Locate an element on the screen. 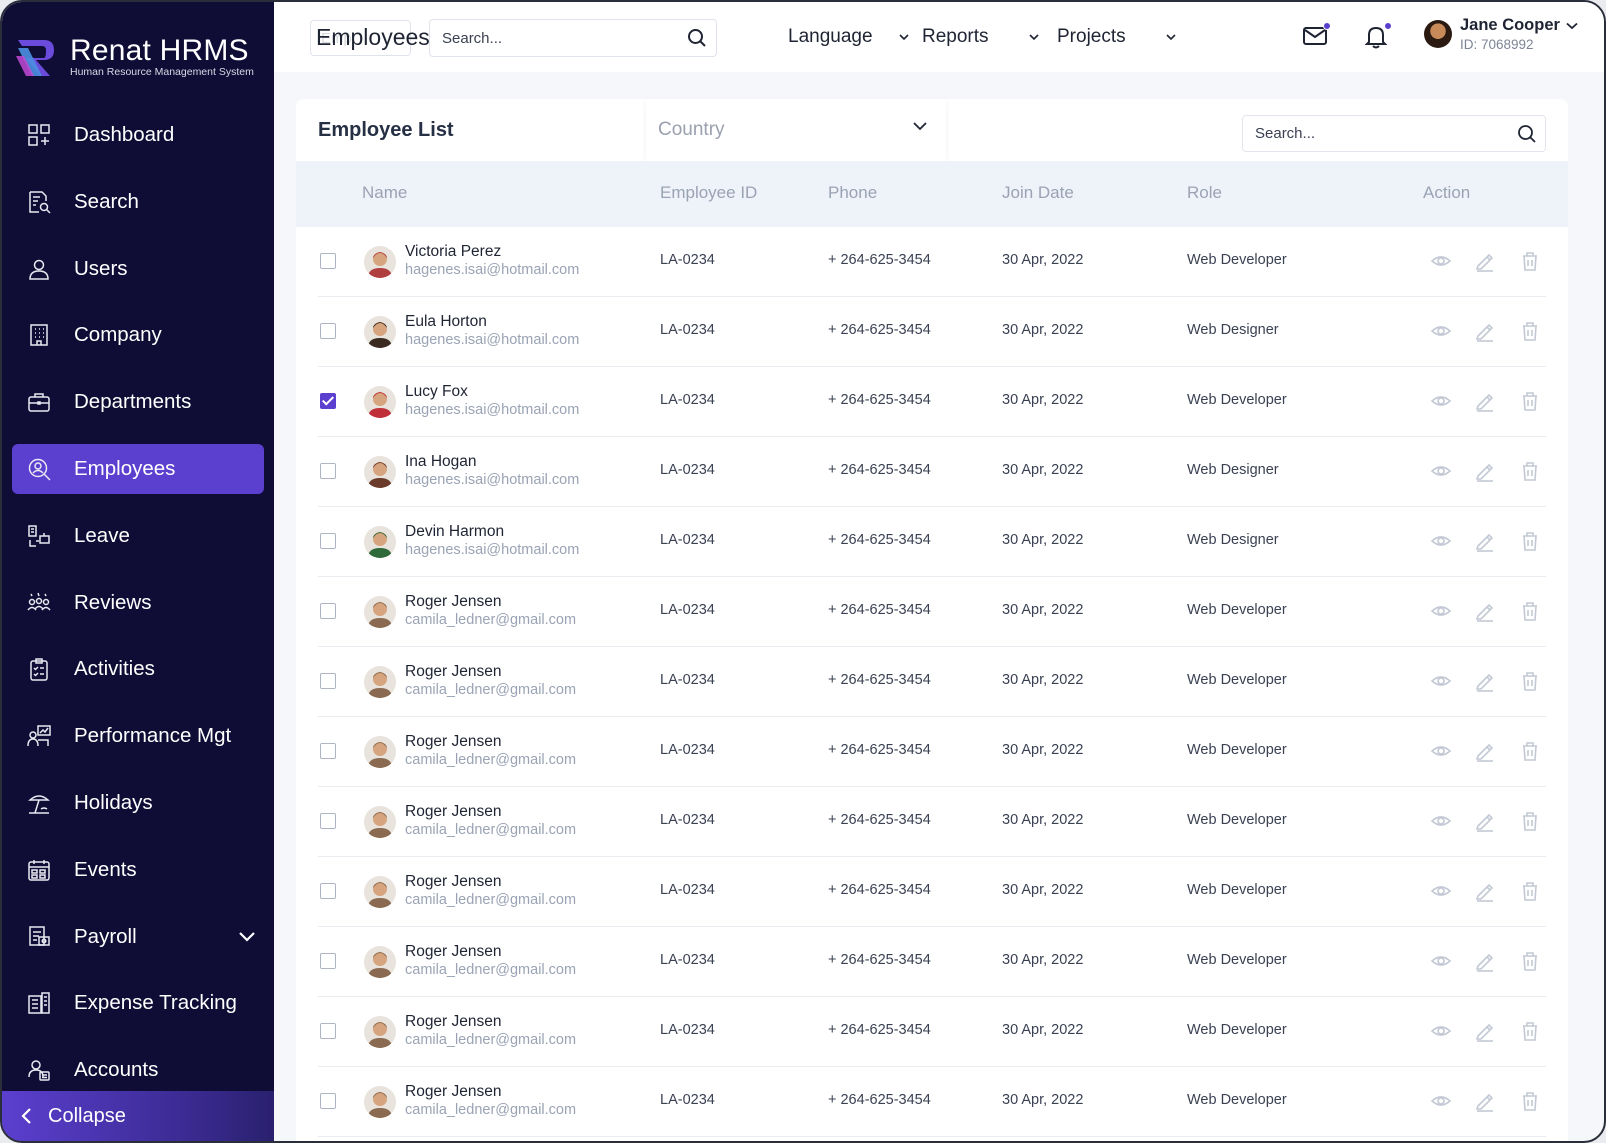 Image resolution: width=1606 pixels, height=1143 pixels. notifications-button is located at coordinates (1377, 37).